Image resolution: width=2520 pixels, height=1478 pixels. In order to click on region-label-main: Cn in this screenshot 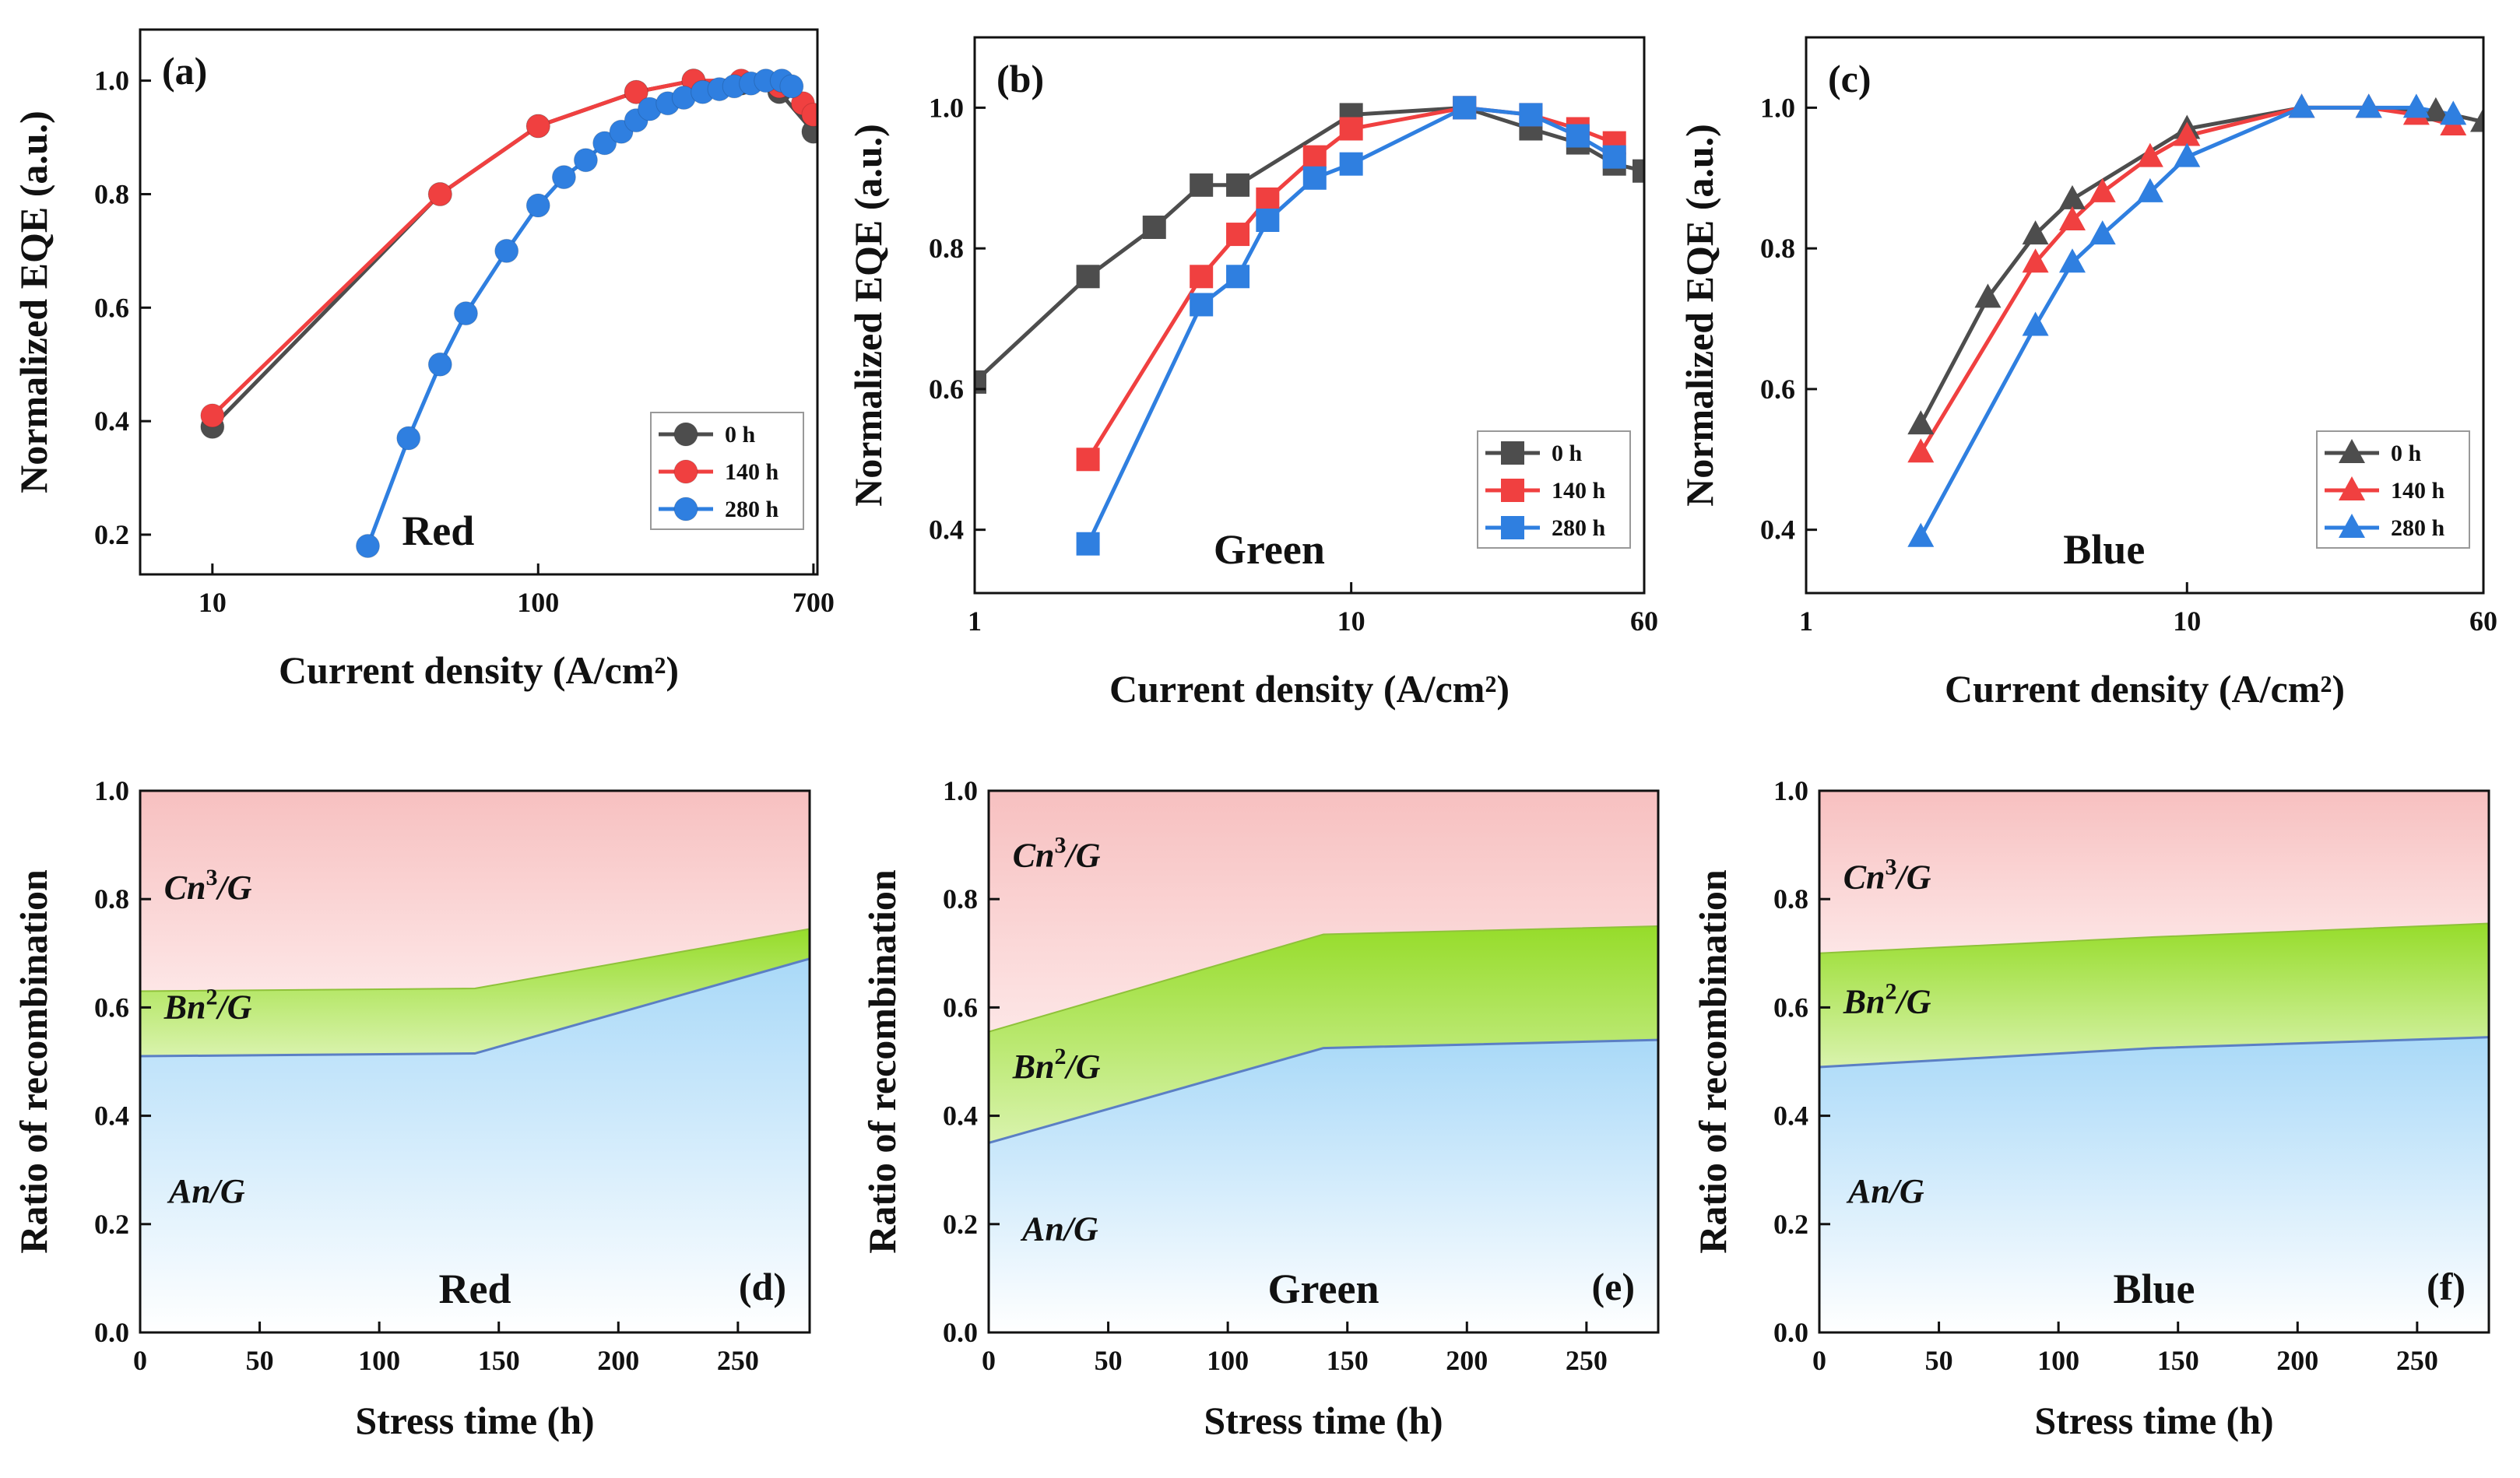, I will do `click(185, 888)`.